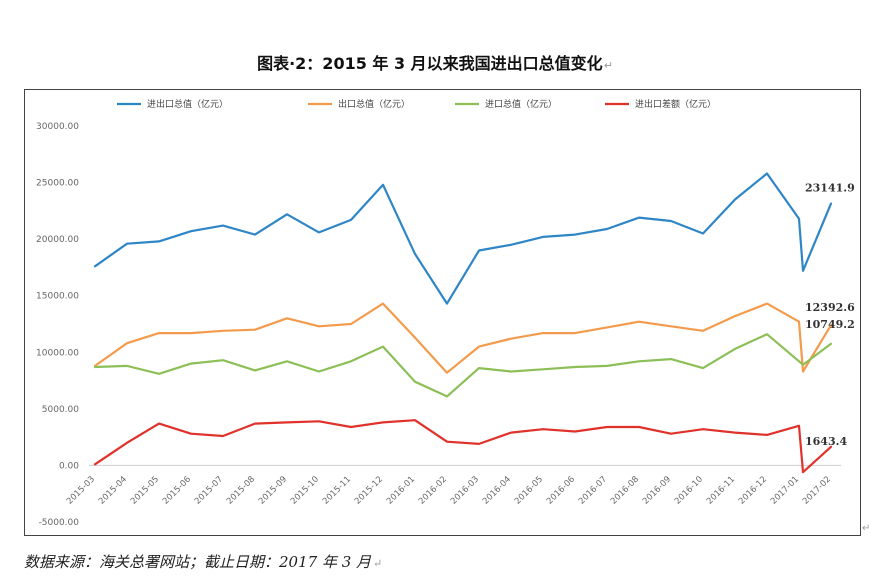  I want to click on y-tick-label: -5000.00, so click(59, 523).